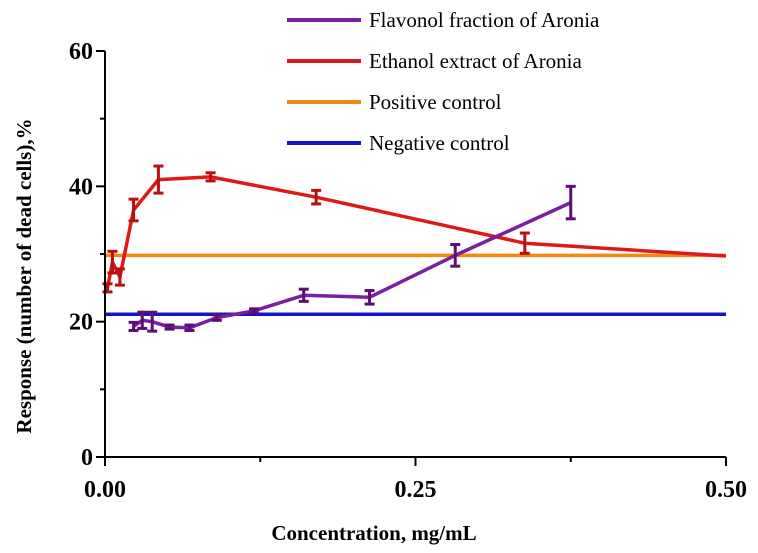 Image resolution: width=758 pixels, height=553 pixels. Describe the element at coordinates (87, 458) in the screenshot. I see `y-tick-label: 0` at that location.